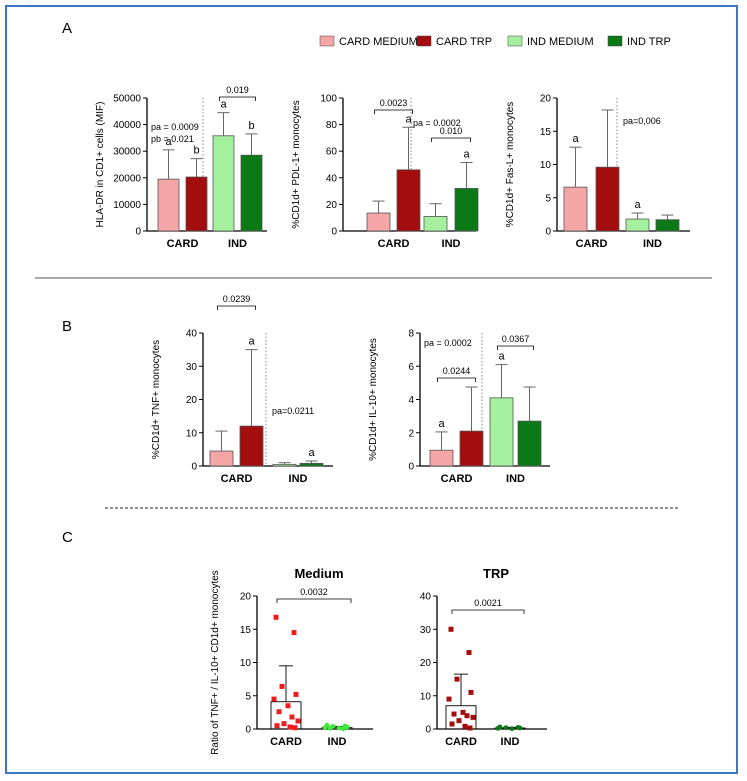  What do you see at coordinates (451, 131) in the screenshot?
I see `bracket-p-value: 0.010` at bounding box center [451, 131].